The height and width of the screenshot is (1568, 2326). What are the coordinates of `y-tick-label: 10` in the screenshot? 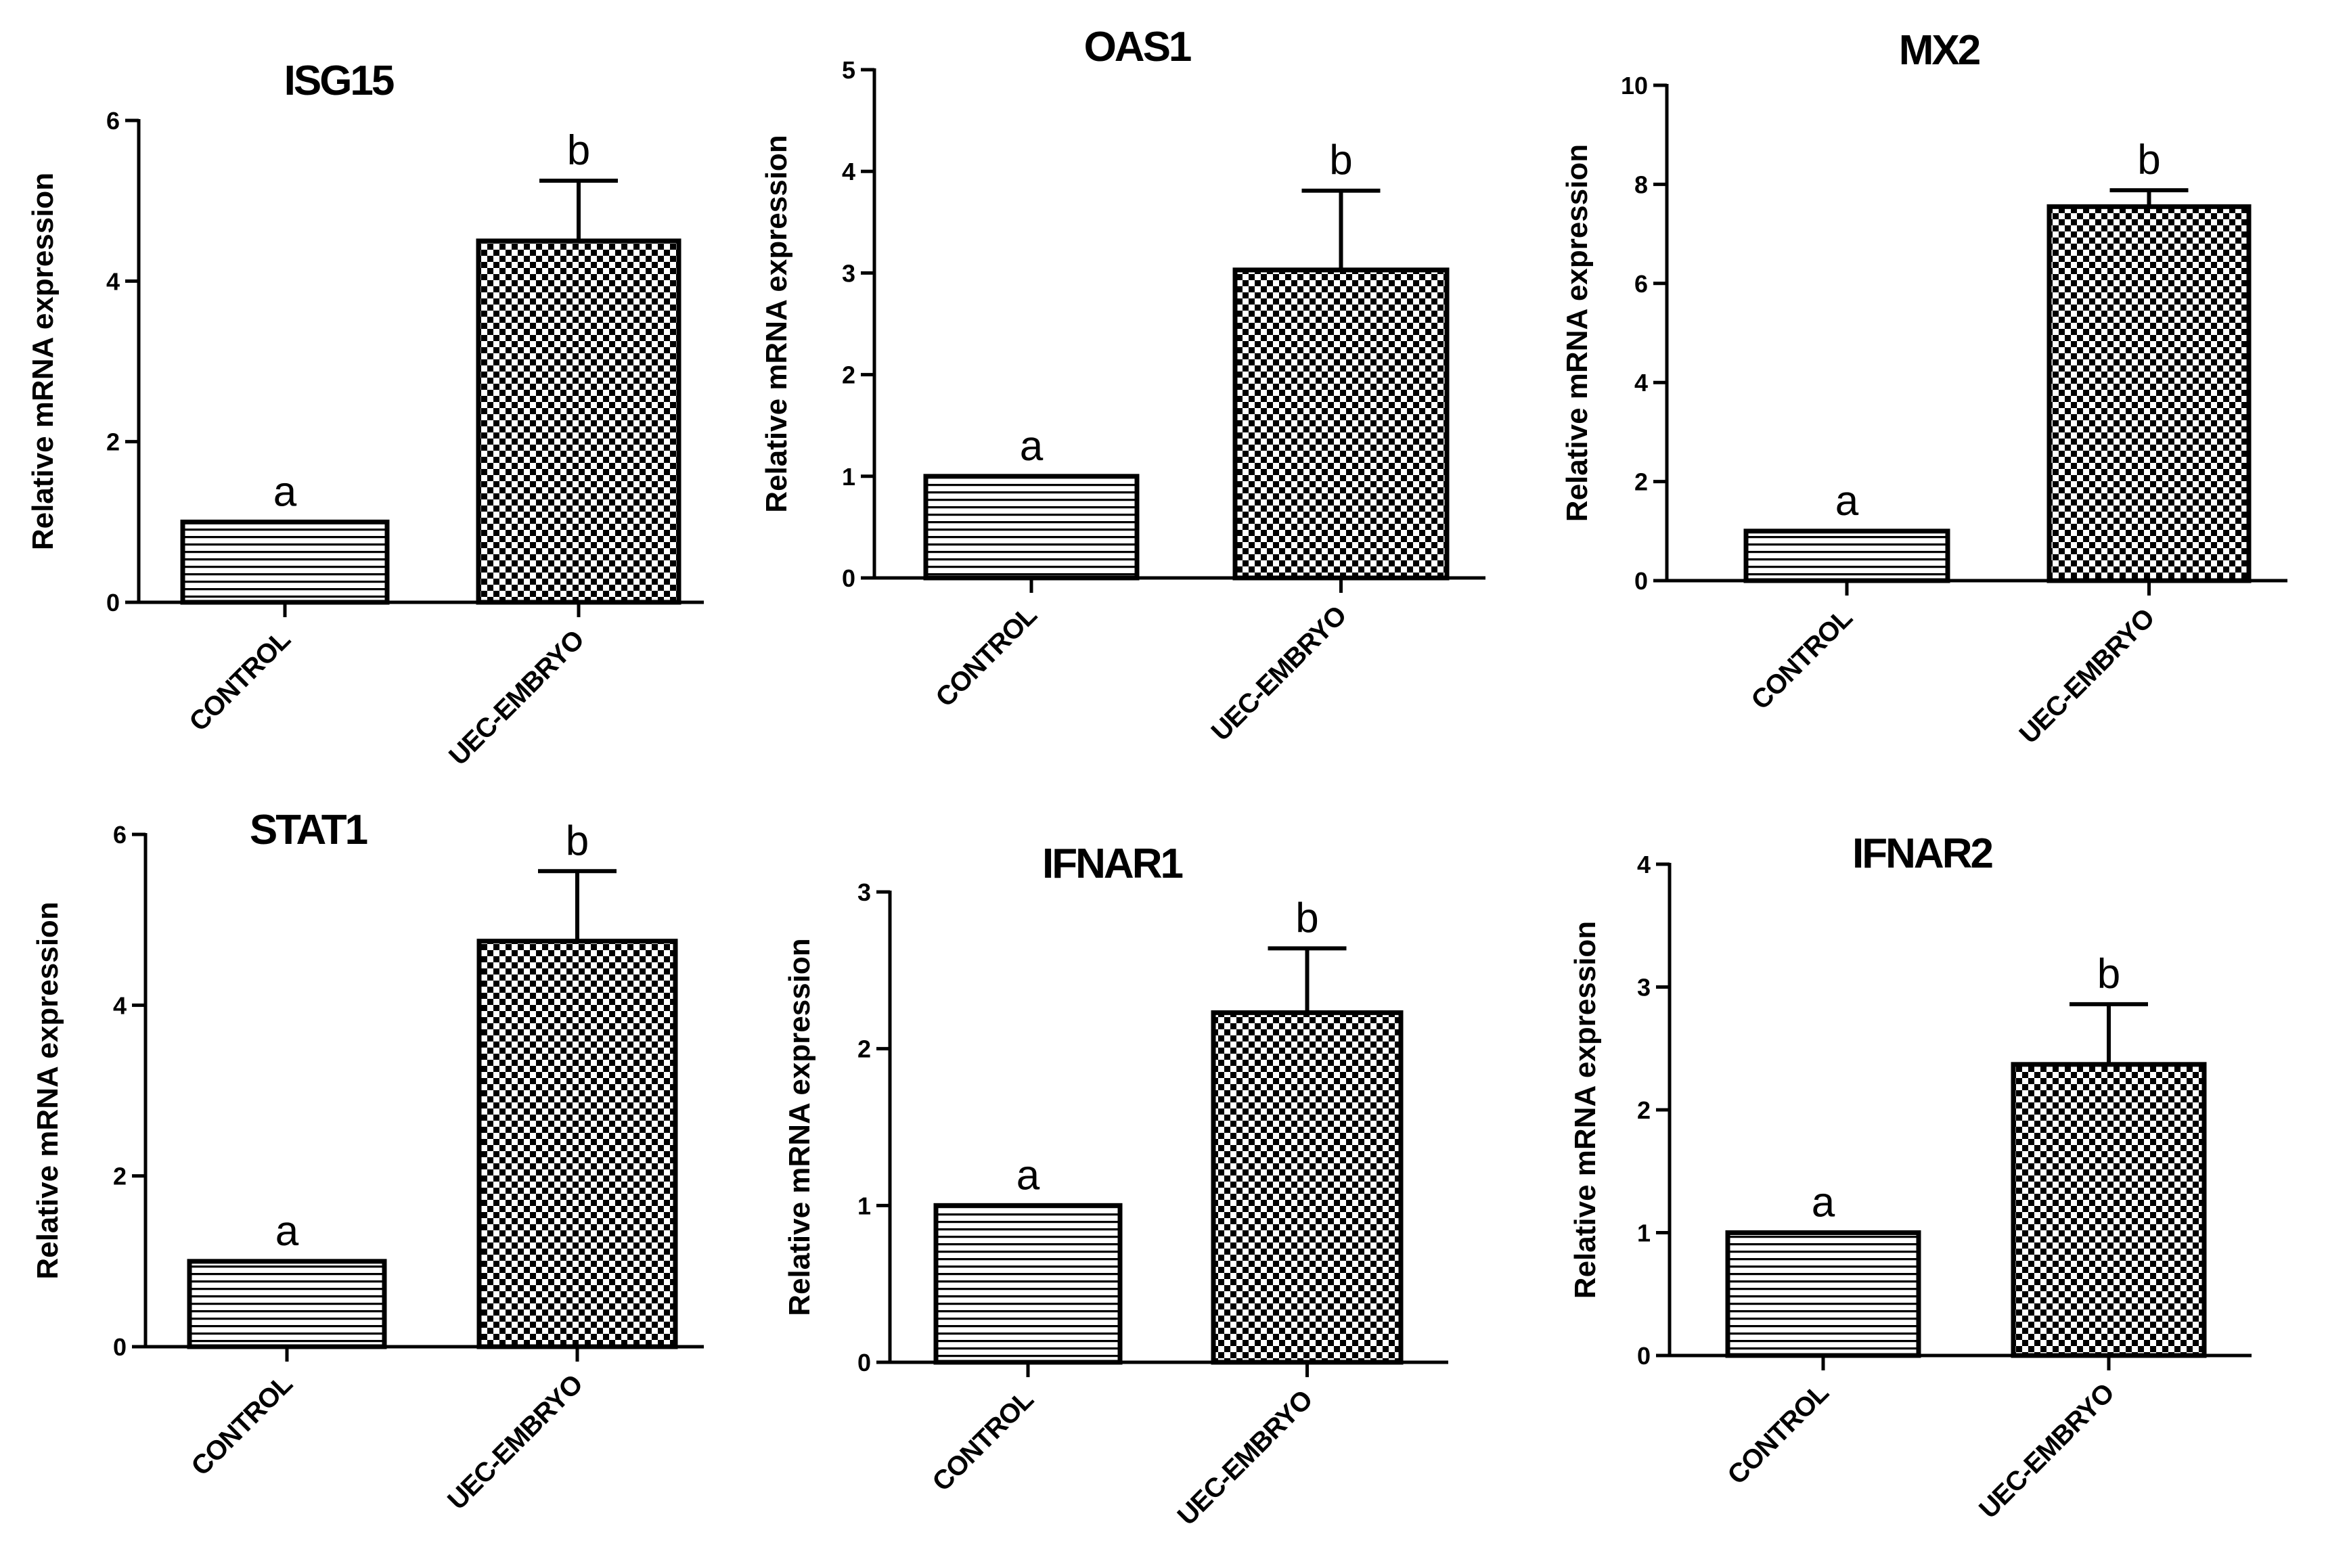 It's located at (1634, 85).